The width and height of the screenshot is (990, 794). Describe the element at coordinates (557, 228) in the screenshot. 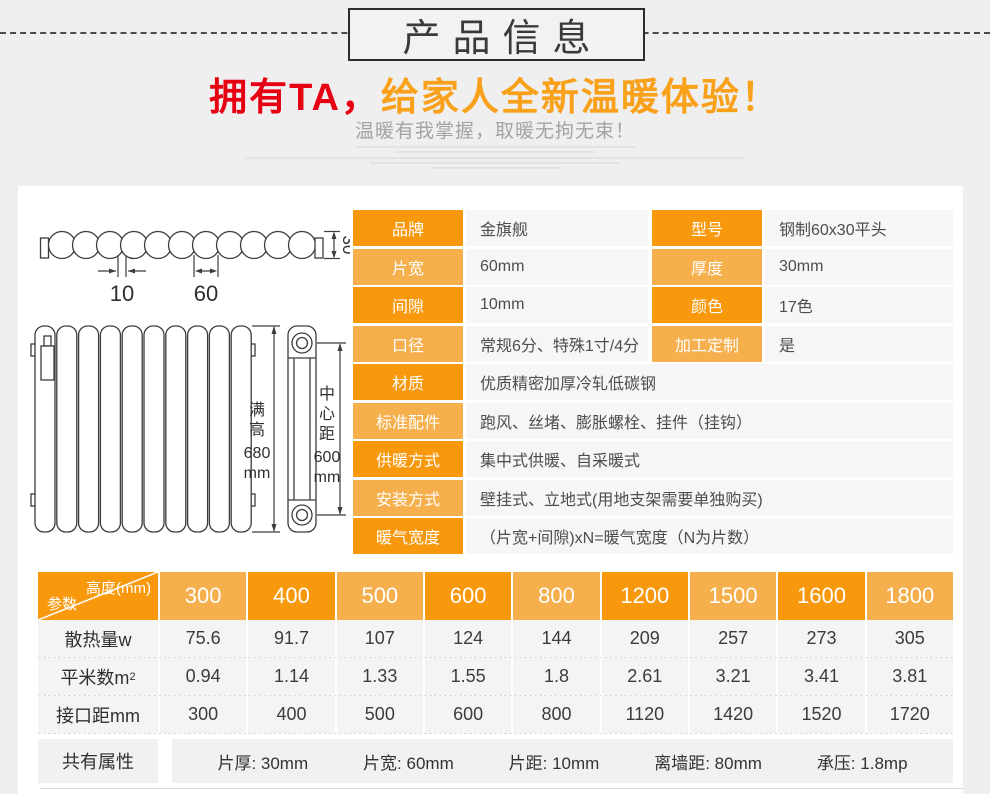

I see `spec-value: 金旗舰` at that location.